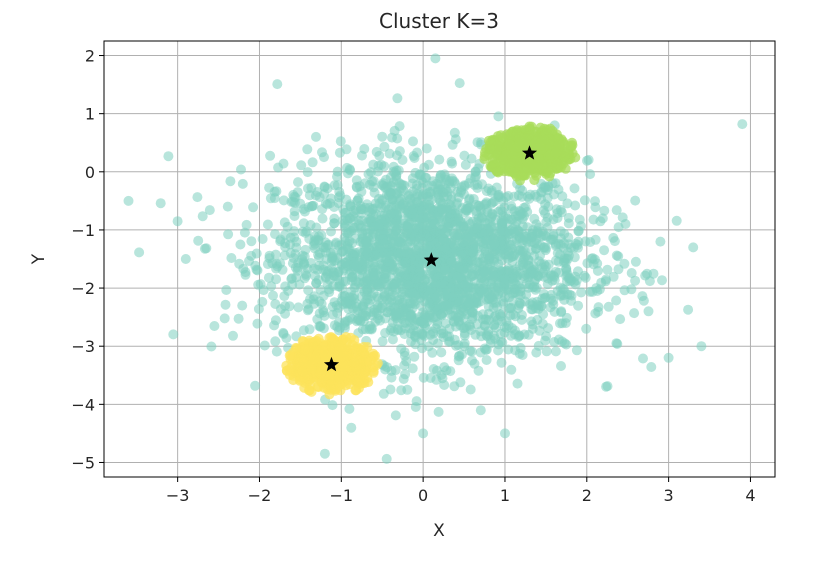  Describe the element at coordinates (260, 495) in the screenshot. I see `x-tick-label: −2` at that location.